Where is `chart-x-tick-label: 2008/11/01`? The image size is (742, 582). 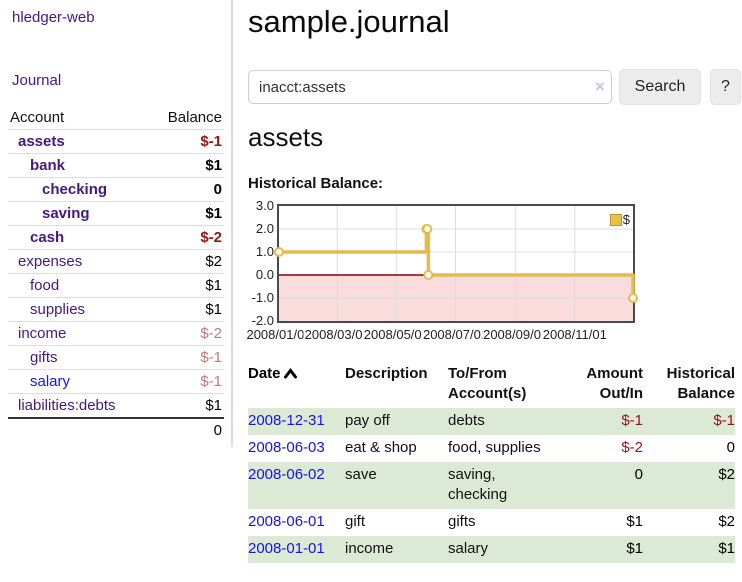
chart-x-tick-label: 2008/11/01 is located at coordinates (574, 334).